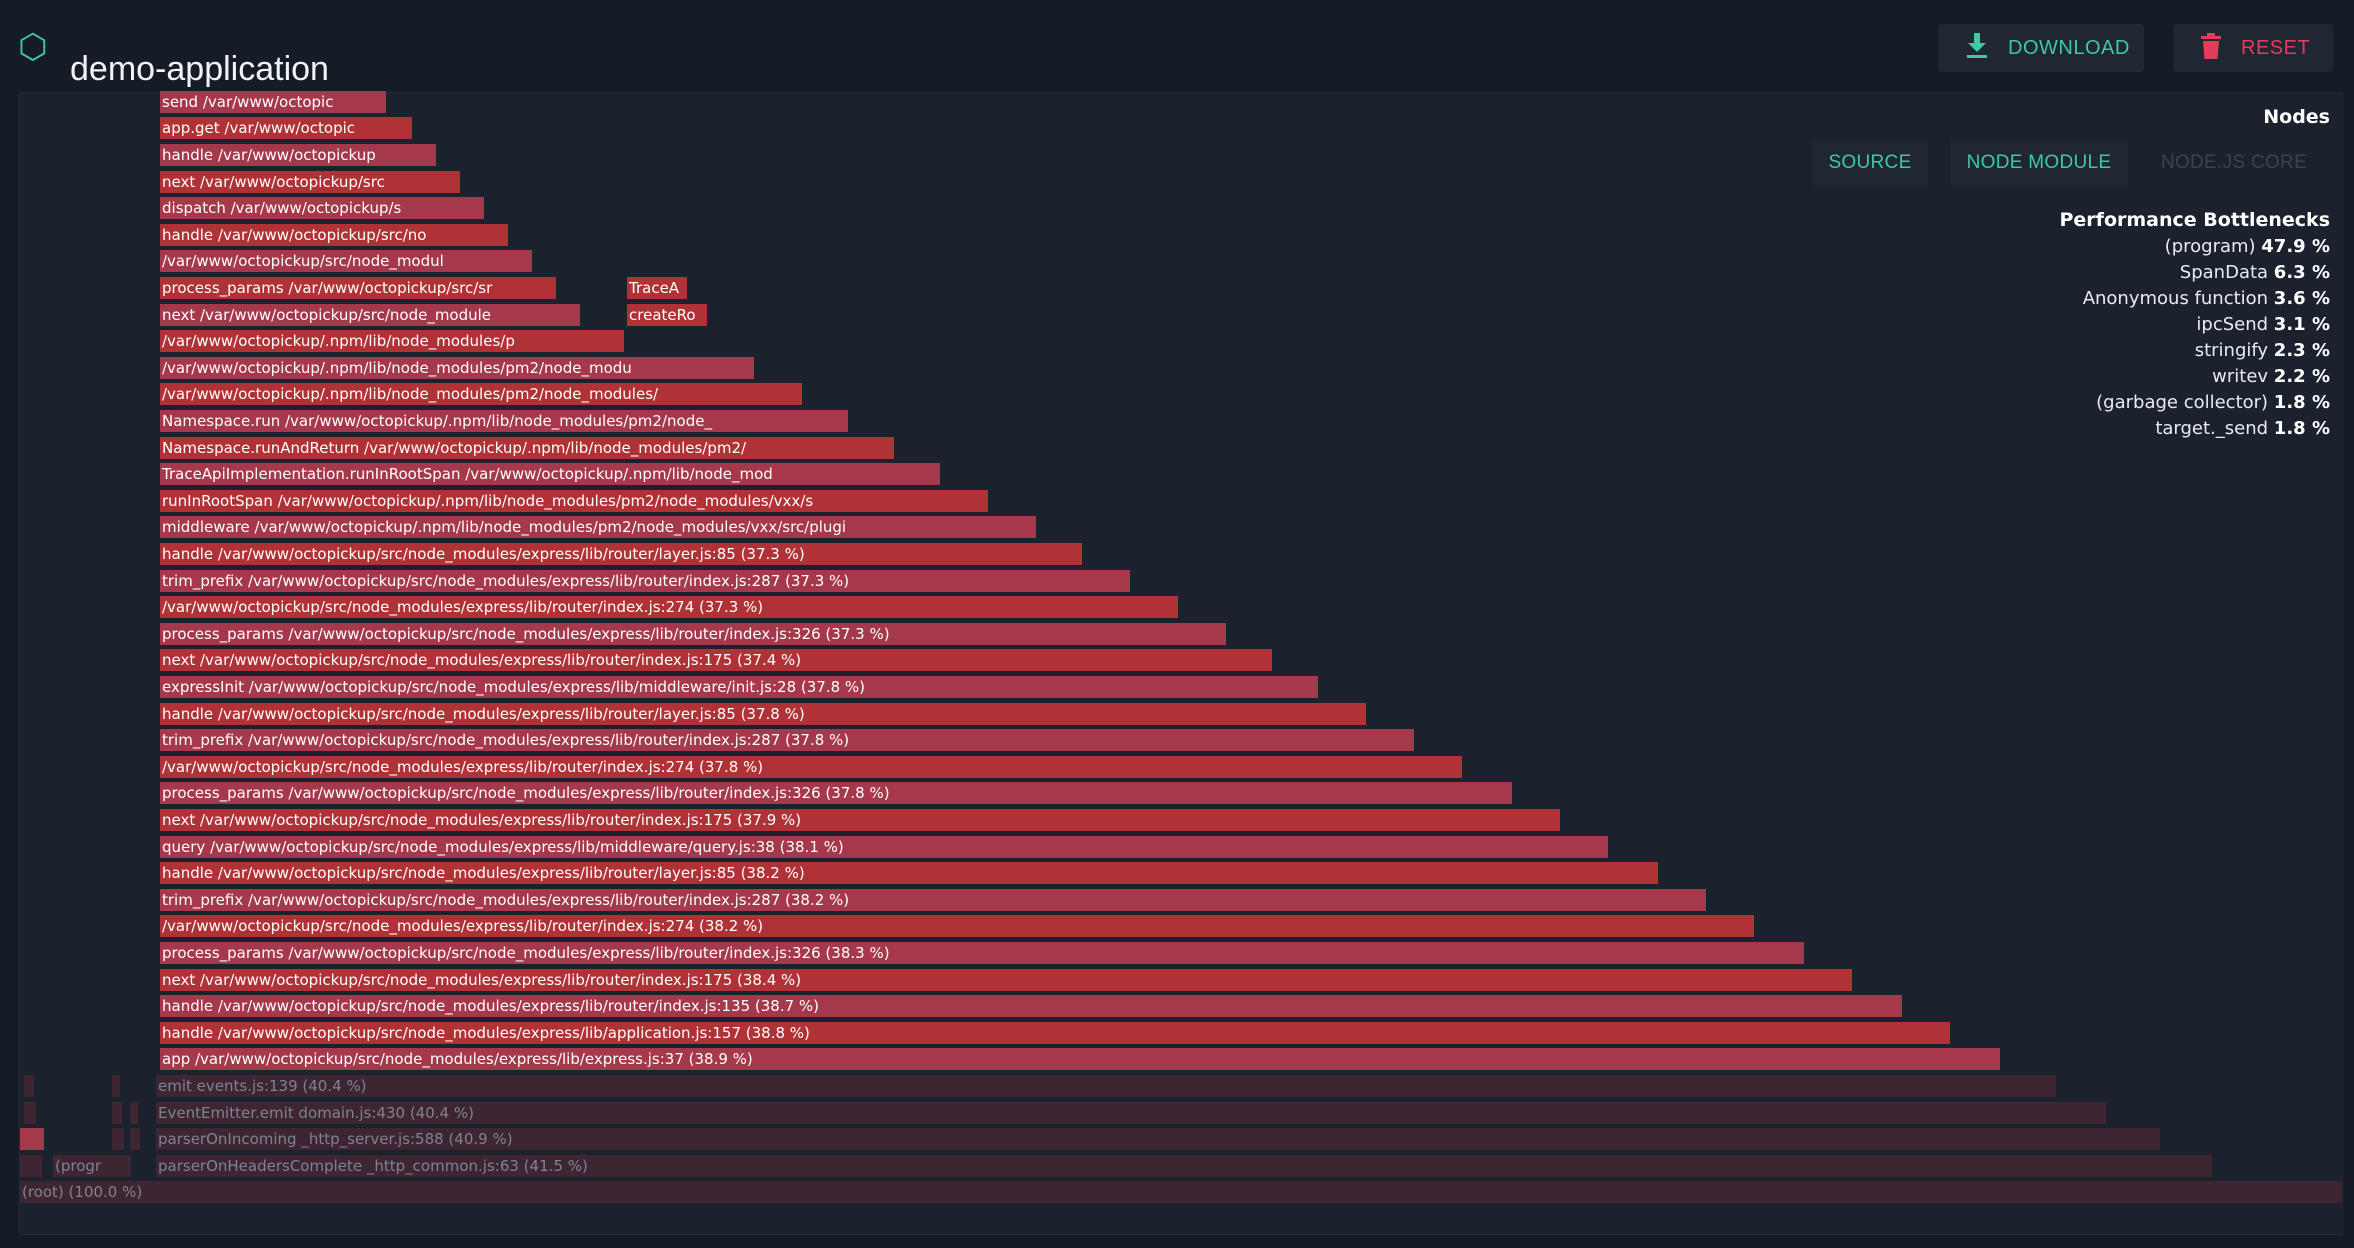 This screenshot has height=1248, width=2354. Describe the element at coordinates (2301, 324) in the screenshot. I see `bottleneck-value: 3.1 %` at that location.